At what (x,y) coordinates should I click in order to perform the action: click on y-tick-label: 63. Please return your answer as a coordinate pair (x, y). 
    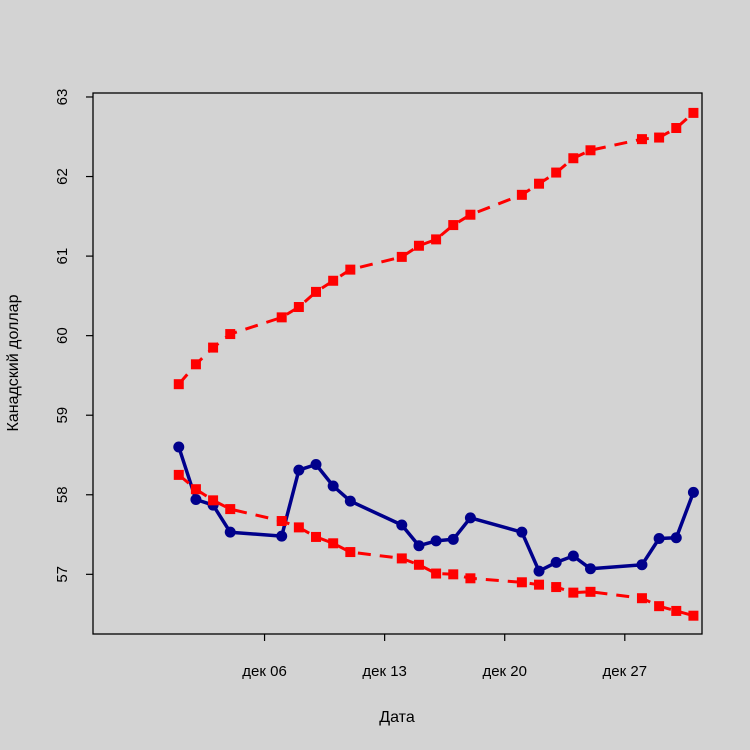
    Looking at the image, I should click on (62, 97).